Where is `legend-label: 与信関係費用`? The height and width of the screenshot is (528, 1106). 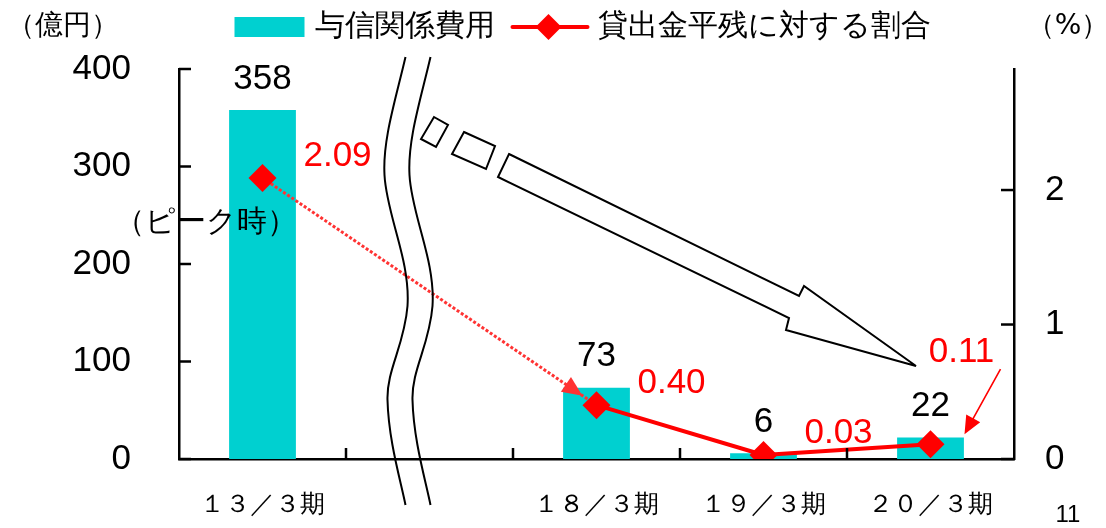
legend-label: 与信関係費用 is located at coordinates (404, 24).